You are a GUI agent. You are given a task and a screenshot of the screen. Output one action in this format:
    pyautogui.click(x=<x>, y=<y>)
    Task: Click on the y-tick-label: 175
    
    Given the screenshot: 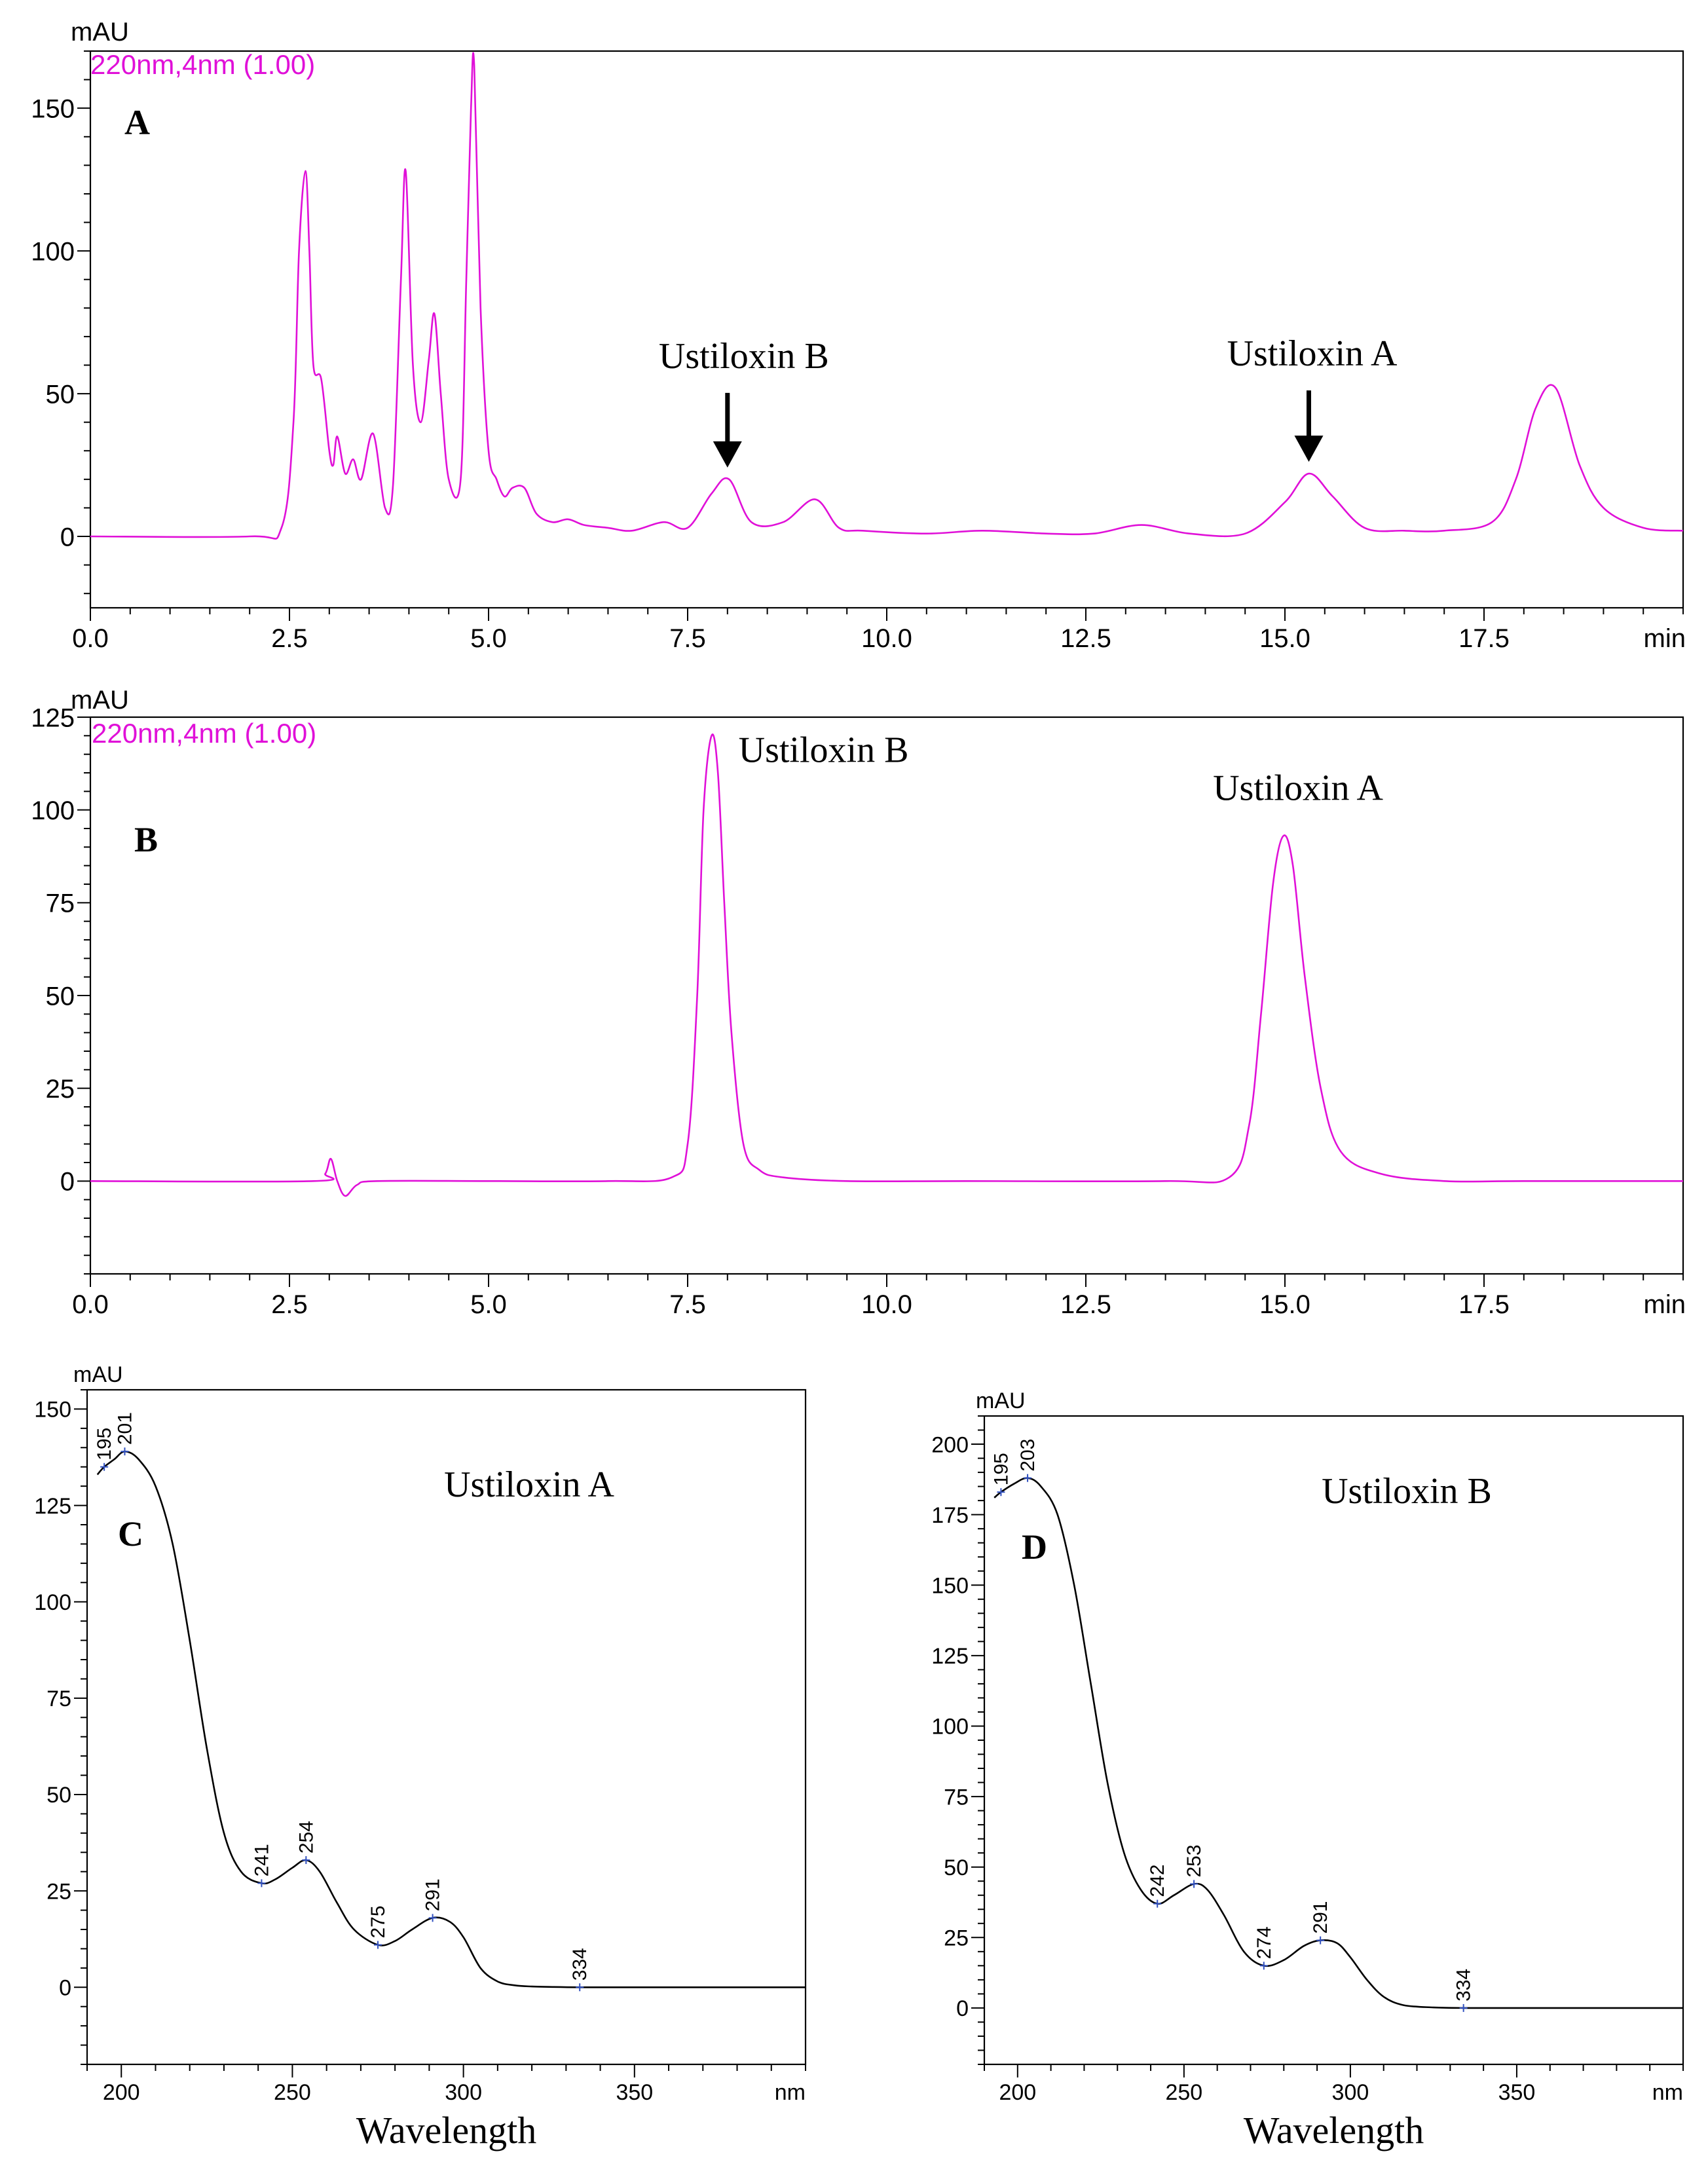 What is the action you would take?
    pyautogui.click(x=950, y=1515)
    